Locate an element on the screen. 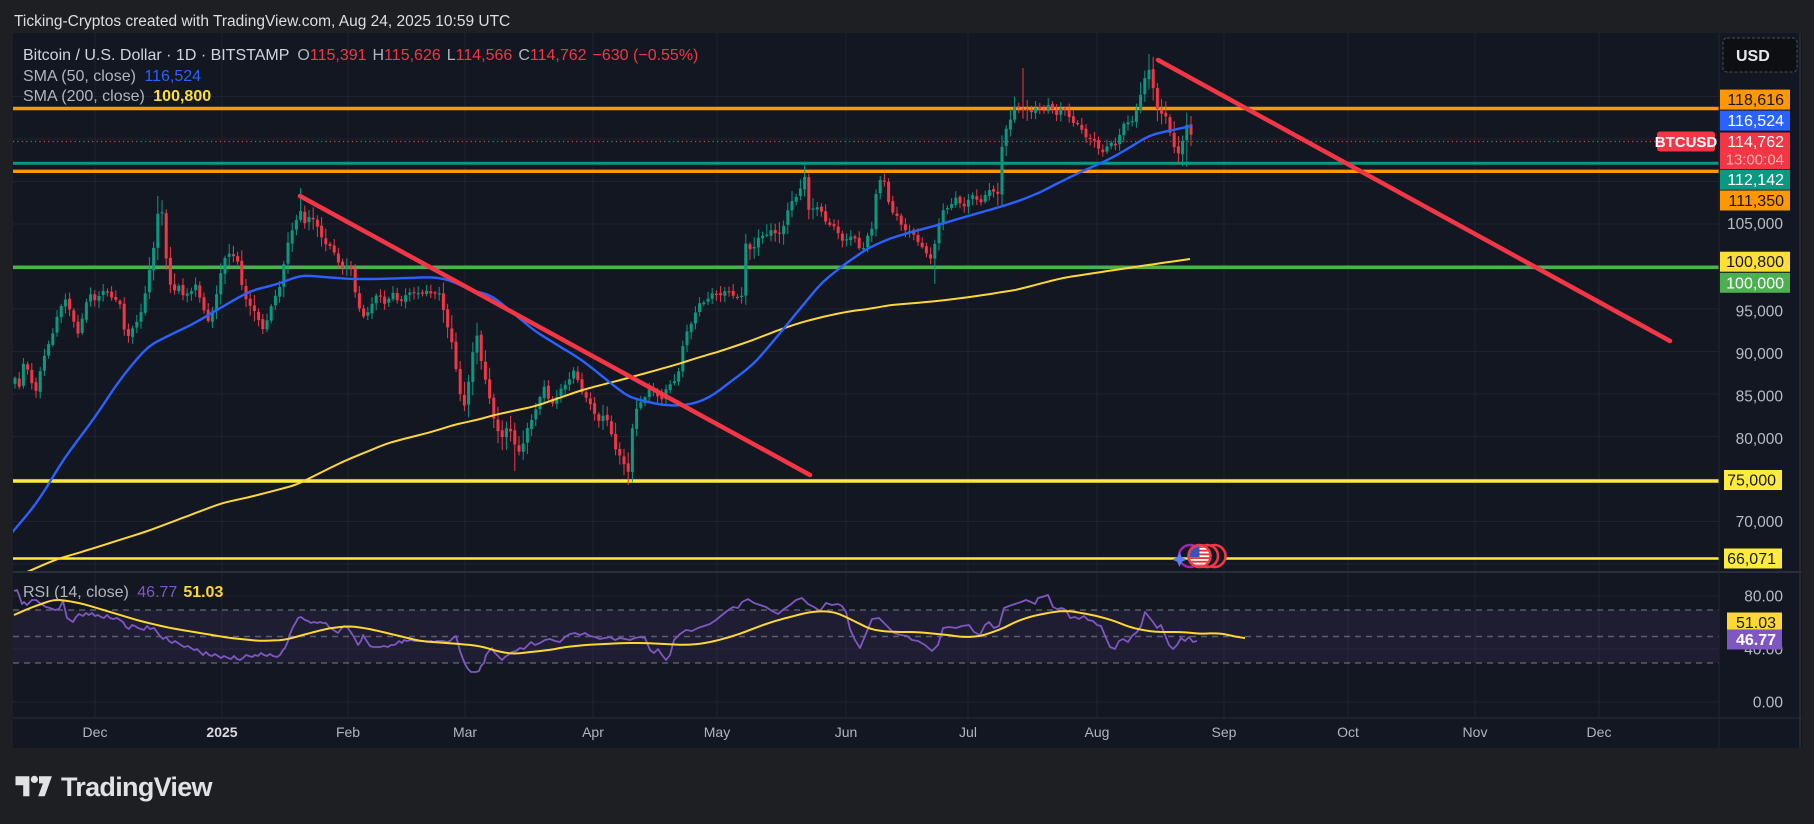 Image resolution: width=1814 pixels, height=824 pixels. svg-text: 66,071 is located at coordinates (1751, 559).